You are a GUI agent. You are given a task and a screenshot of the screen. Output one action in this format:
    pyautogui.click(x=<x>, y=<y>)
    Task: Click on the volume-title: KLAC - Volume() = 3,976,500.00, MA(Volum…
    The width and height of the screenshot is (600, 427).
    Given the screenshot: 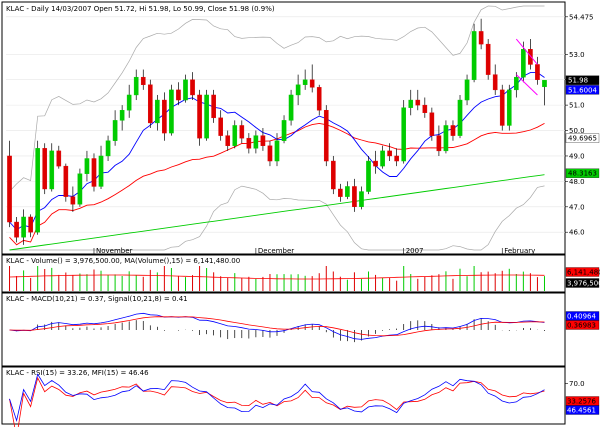 What is the action you would take?
    pyautogui.click(x=123, y=261)
    